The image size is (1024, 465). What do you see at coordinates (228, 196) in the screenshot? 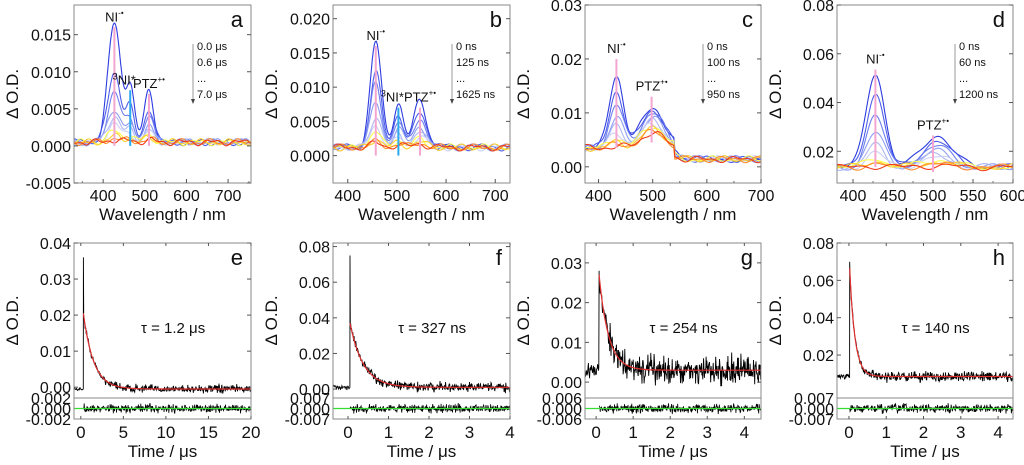
I see `x-tick-label: 700` at bounding box center [228, 196].